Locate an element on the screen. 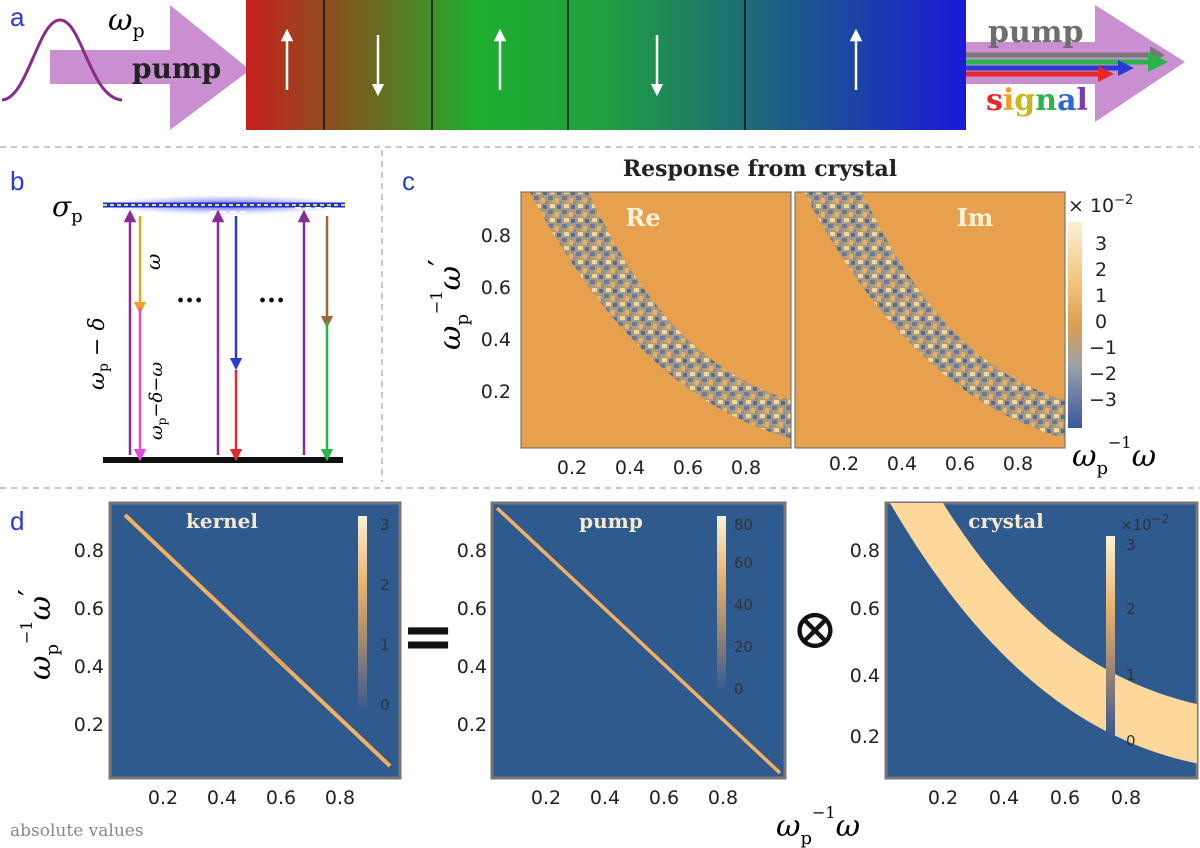 The height and width of the screenshot is (848, 1200). pump-map: pump 80 60 40 20 0 is located at coordinates (638, 640).